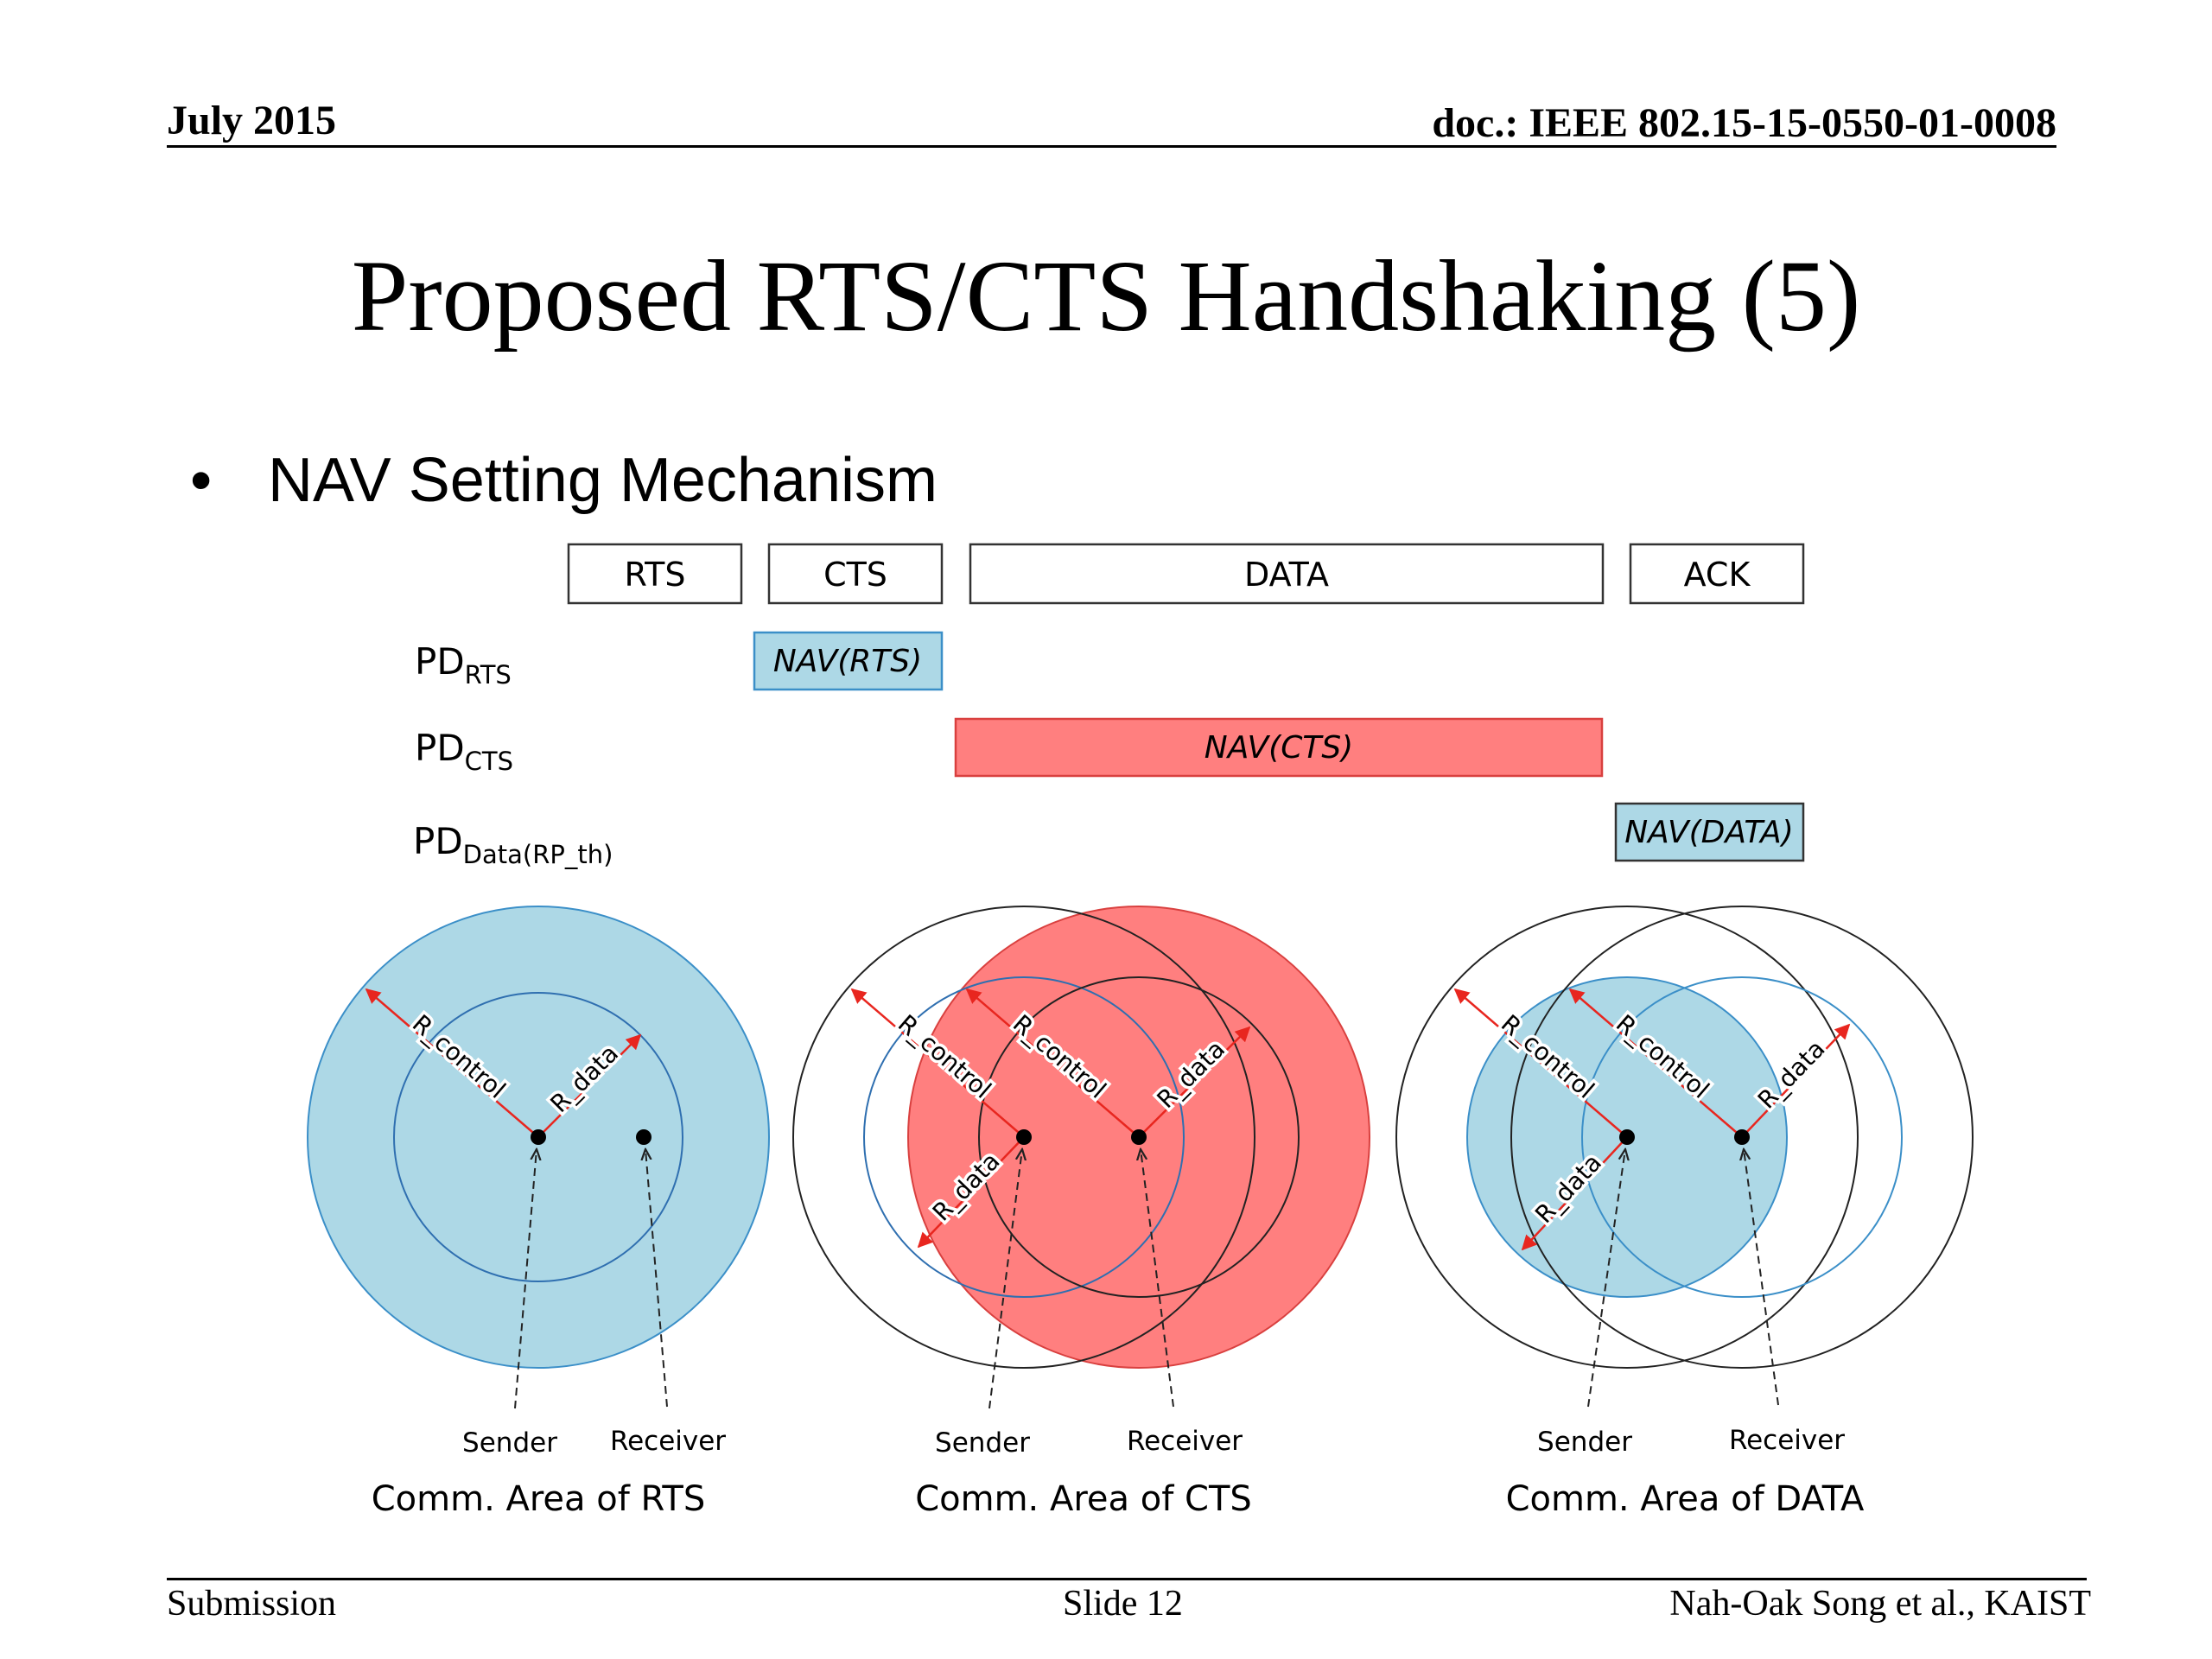 This screenshot has width=2212, height=1659. Describe the element at coordinates (971, 1192) in the screenshot. I see `cts-sender-r-data-arrow` at that location.